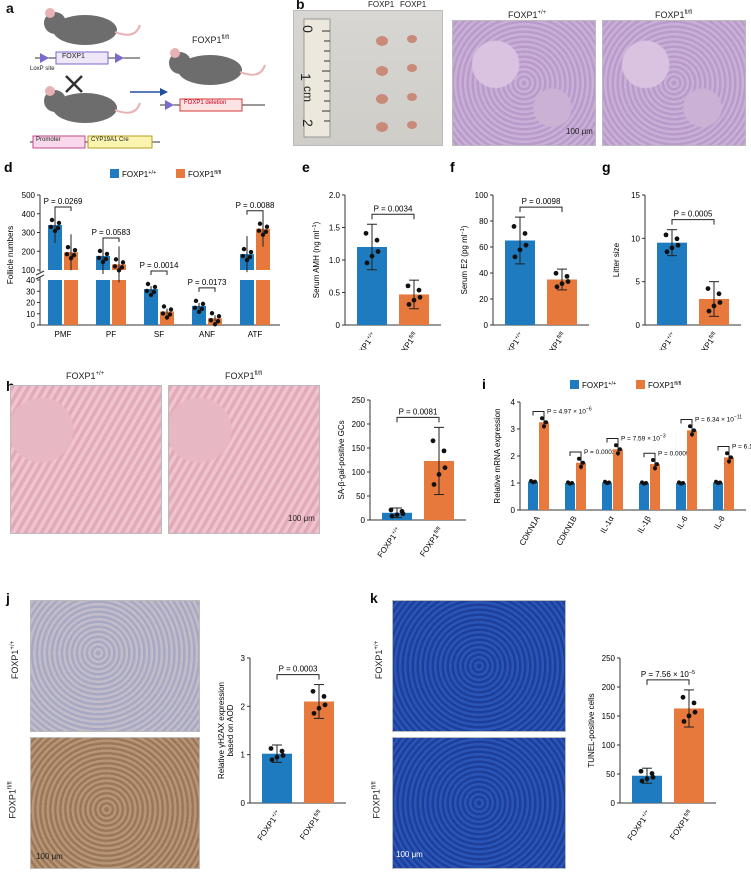 Image resolution: width=751 pixels, height=878 pixels. What do you see at coordinates (484, 384) in the screenshot?
I see `panel-label: i` at bounding box center [484, 384].